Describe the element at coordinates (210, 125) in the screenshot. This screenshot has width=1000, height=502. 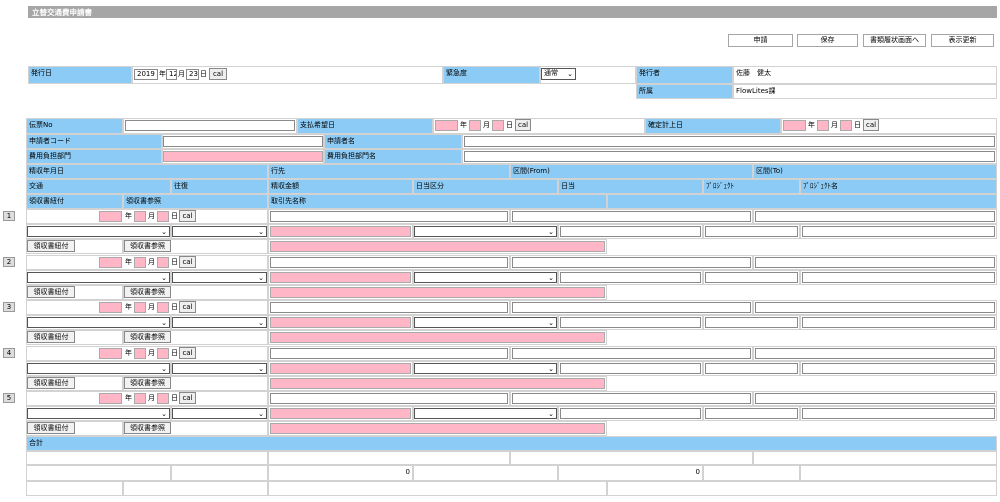
I see `slip-no-input` at that location.